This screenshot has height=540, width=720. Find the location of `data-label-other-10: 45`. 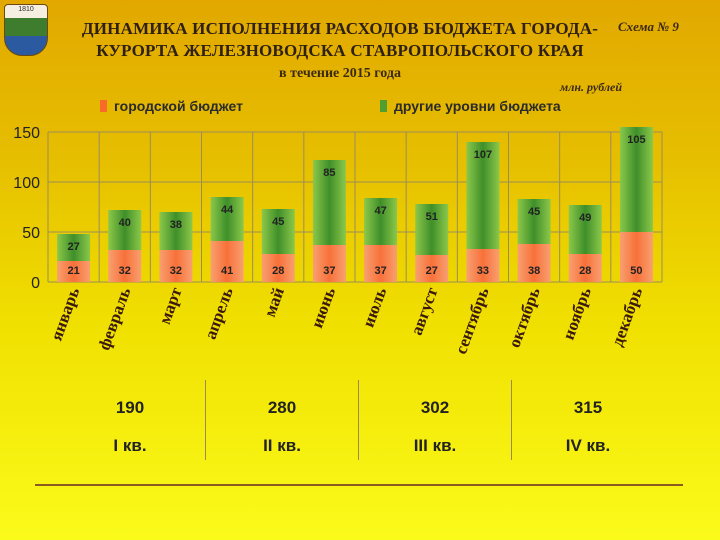

data-label-other-10: 45 is located at coordinates (534, 212).